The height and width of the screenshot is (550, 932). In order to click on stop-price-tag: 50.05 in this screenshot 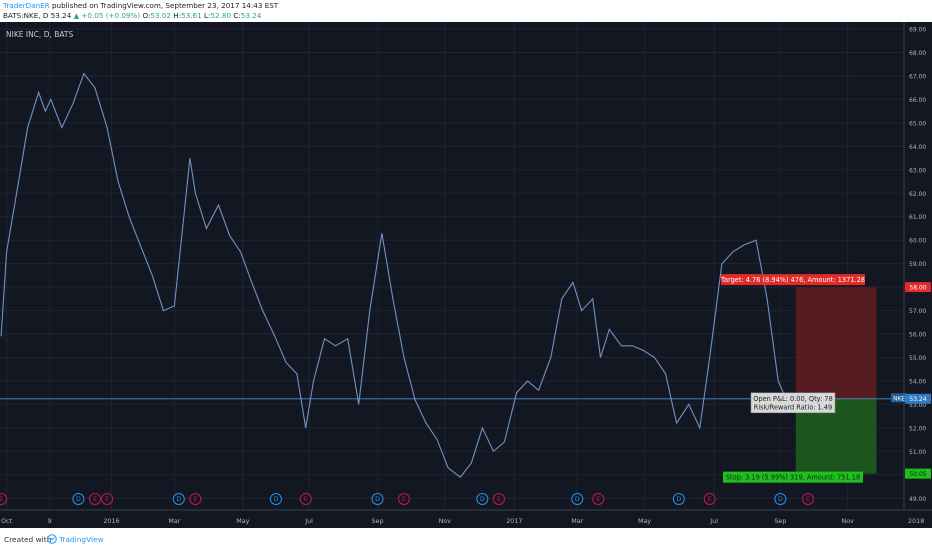, I will do `click(918, 473)`.